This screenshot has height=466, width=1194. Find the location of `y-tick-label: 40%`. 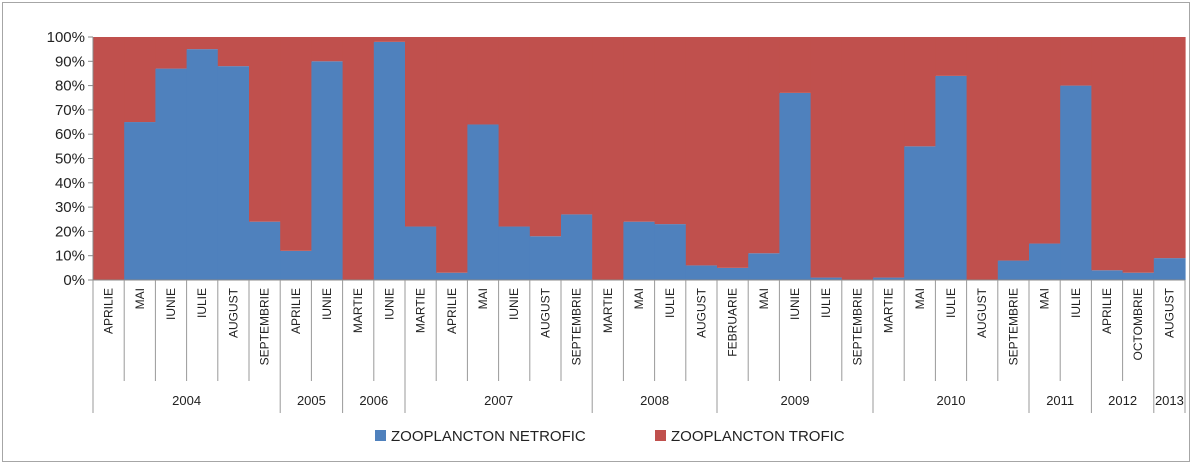

y-tick-label: 40% is located at coordinates (70, 183).